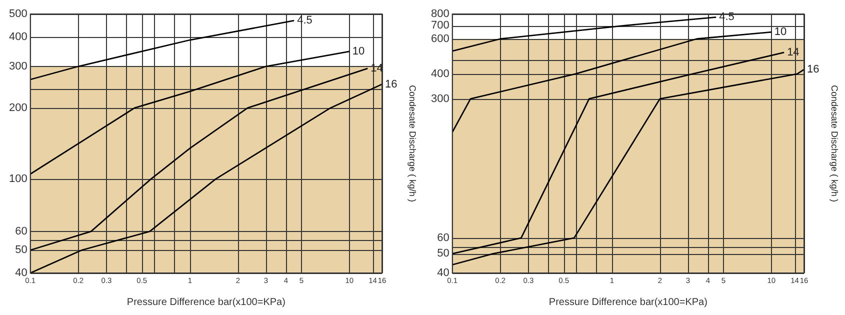 The image size is (845, 315). I want to click on y-tick-label: 800, so click(440, 14).